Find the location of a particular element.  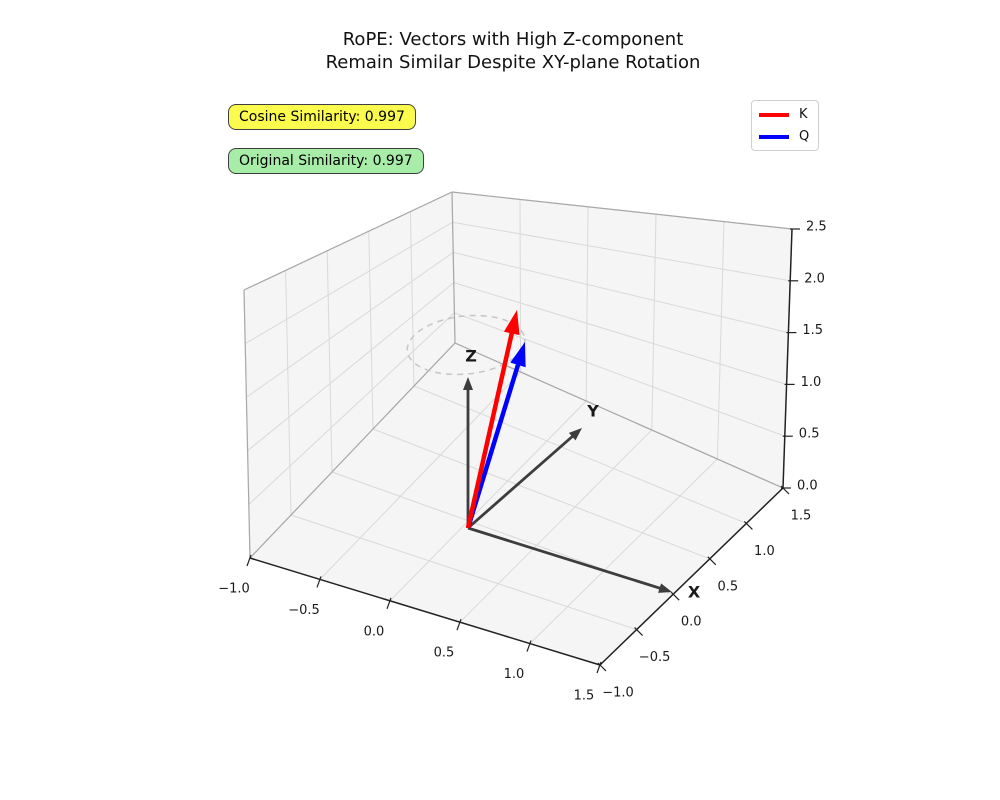

svg-text: 2.0 is located at coordinates (814, 278).